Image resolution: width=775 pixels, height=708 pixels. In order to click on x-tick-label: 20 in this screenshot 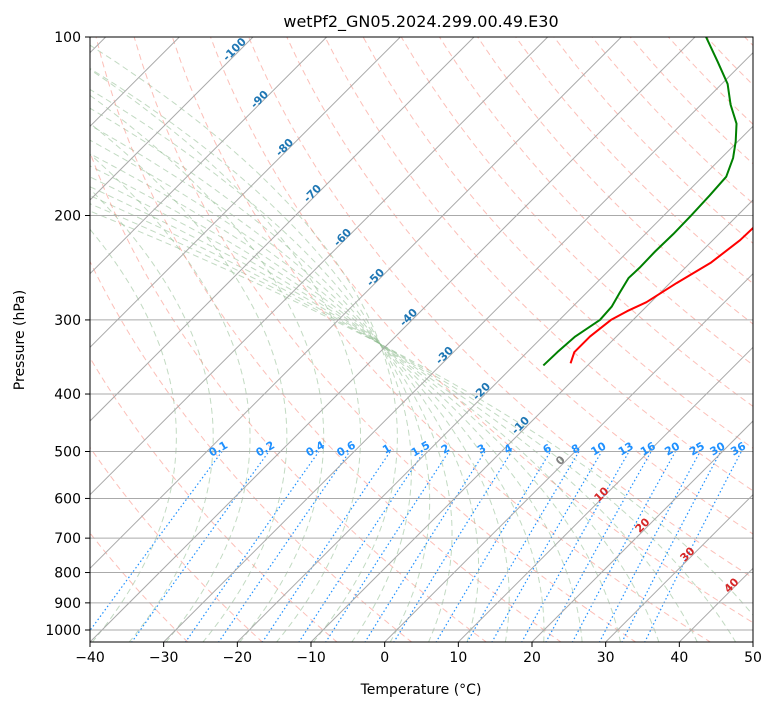, I will do `click(532, 658)`.